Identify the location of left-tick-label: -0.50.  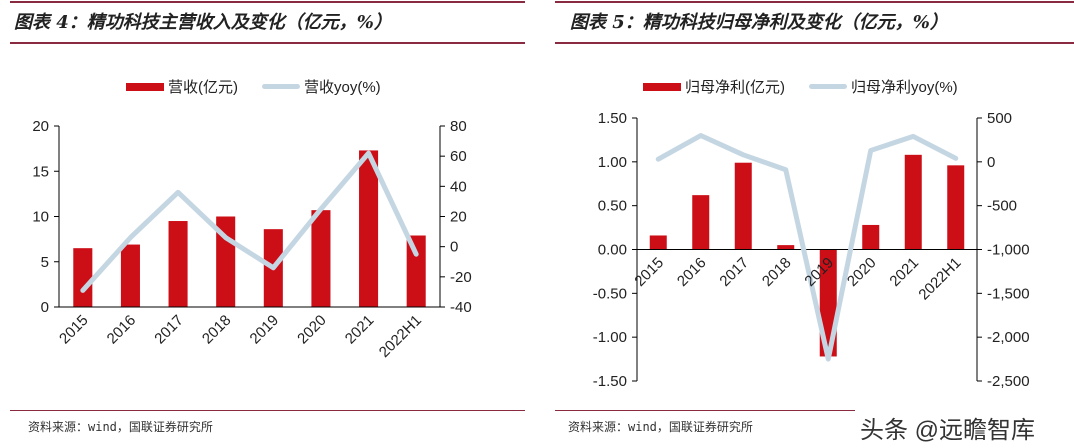
(610, 293).